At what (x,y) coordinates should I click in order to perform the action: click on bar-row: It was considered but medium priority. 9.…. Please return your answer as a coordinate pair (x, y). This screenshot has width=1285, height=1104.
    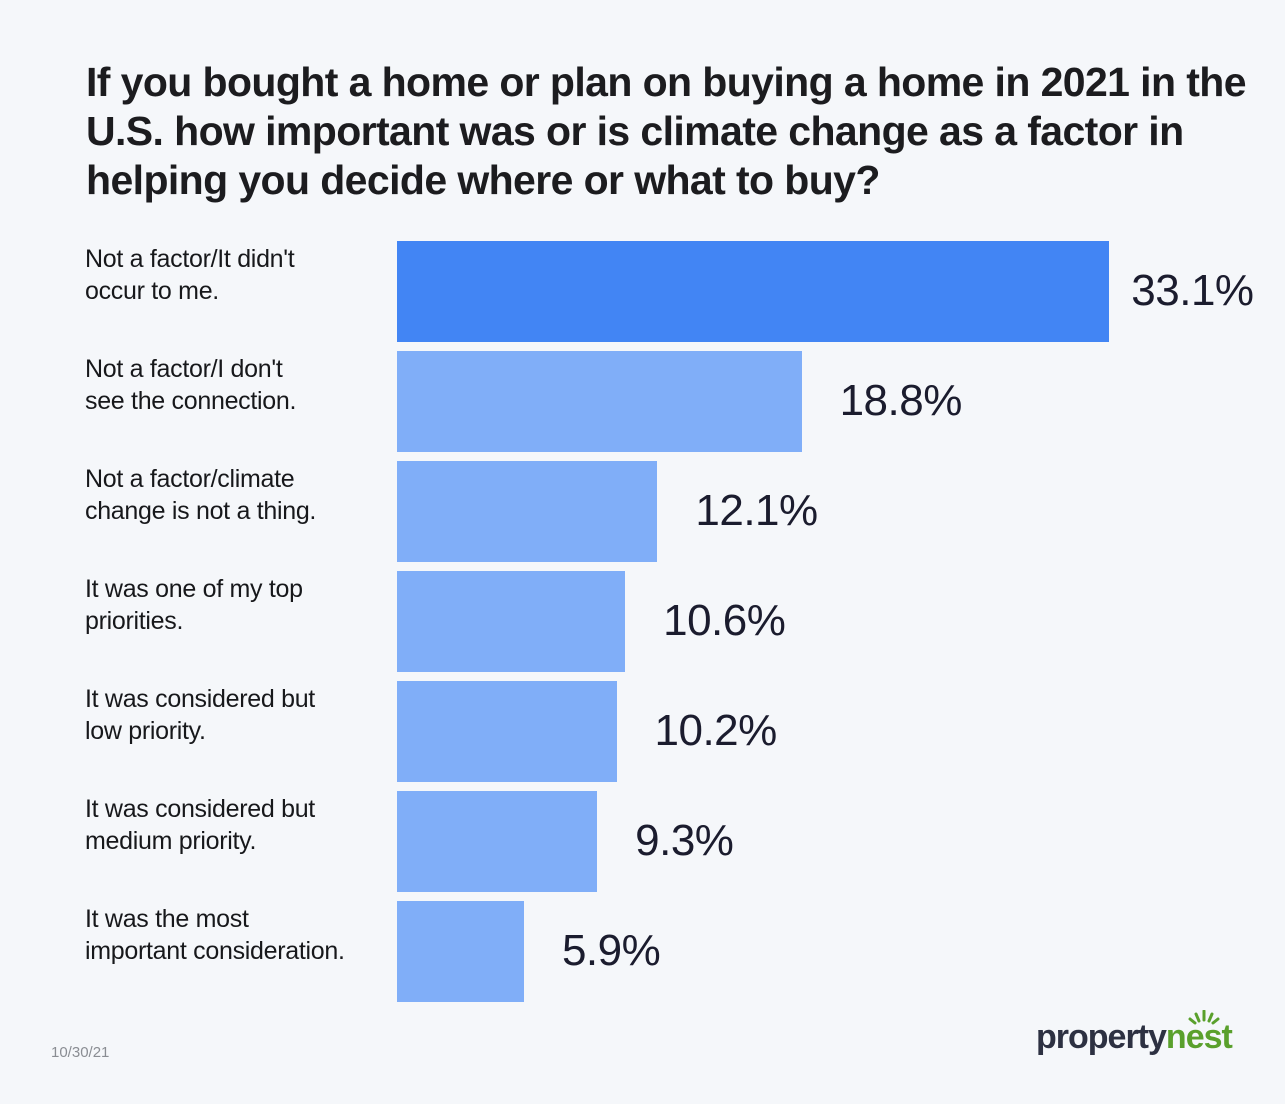
    Looking at the image, I should click on (642, 841).